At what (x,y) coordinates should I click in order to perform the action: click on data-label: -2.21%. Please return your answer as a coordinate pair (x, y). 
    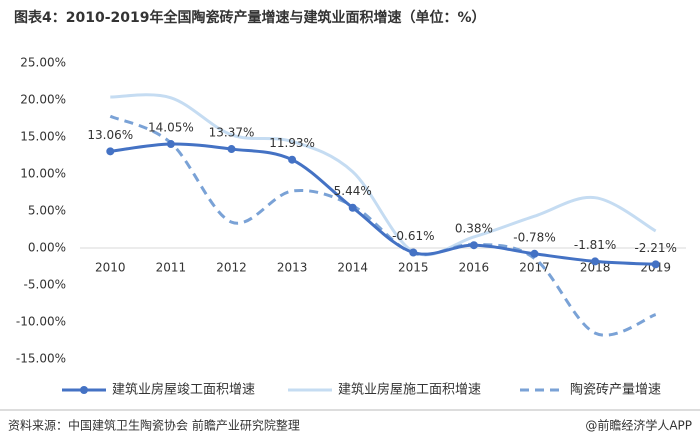
    Looking at the image, I should click on (655, 248).